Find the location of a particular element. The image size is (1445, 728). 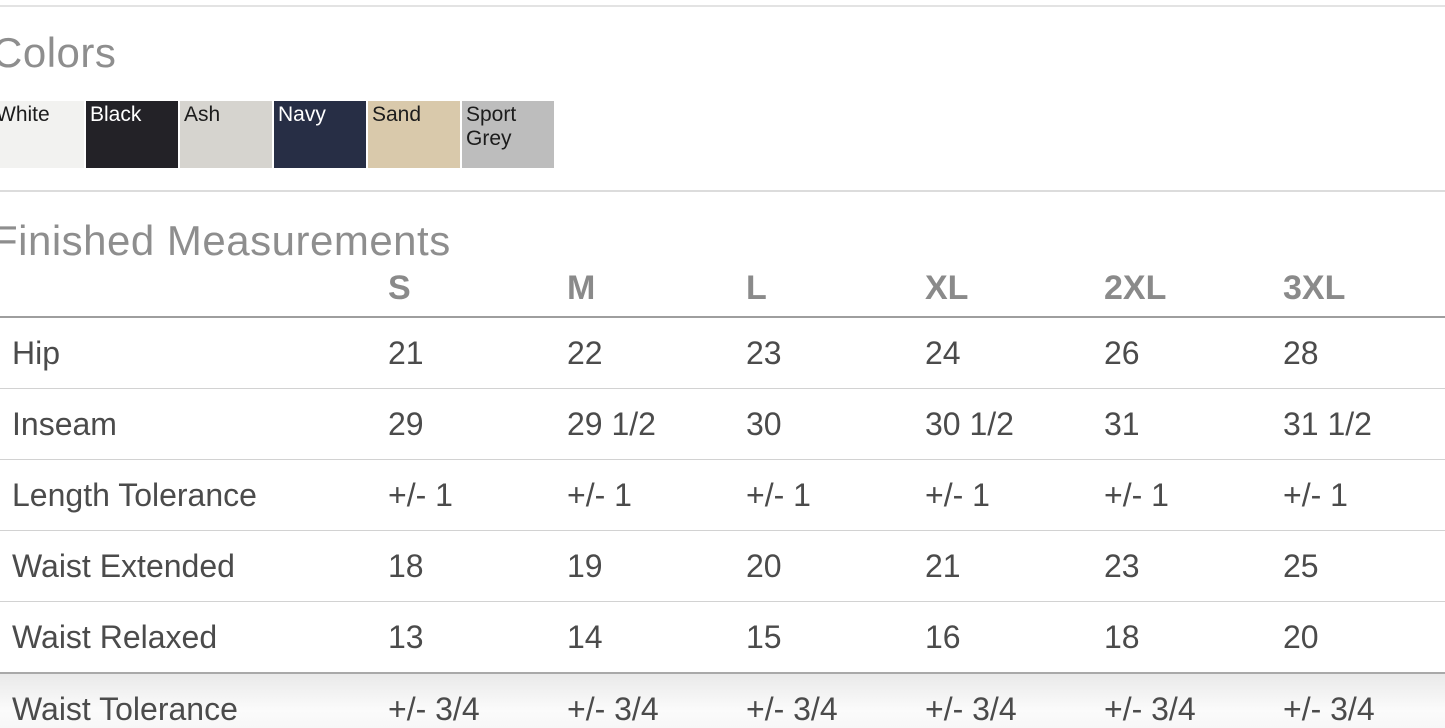

measurement-cell: 29 1/2 is located at coordinates (656, 424).